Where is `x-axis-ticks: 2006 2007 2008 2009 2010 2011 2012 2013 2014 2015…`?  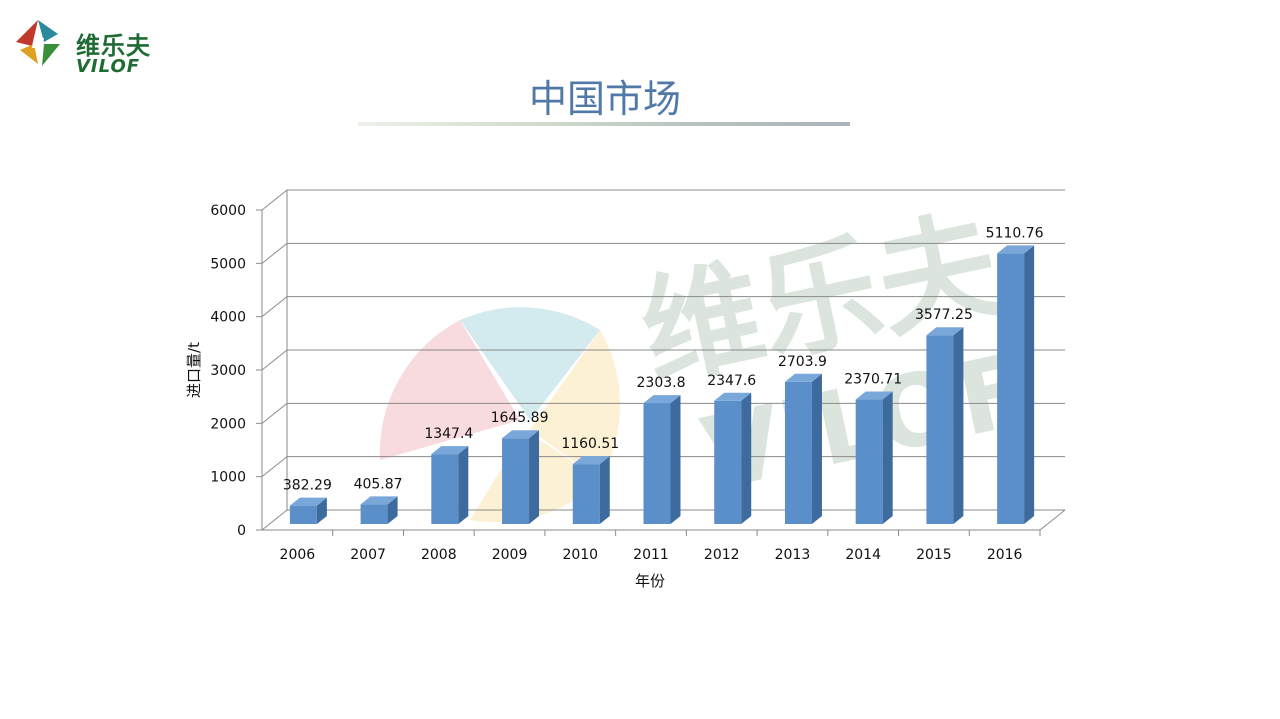
x-axis-ticks: 2006 2007 2008 2009 2010 2011 2012 2013 2014 2015… is located at coordinates (660, 546).